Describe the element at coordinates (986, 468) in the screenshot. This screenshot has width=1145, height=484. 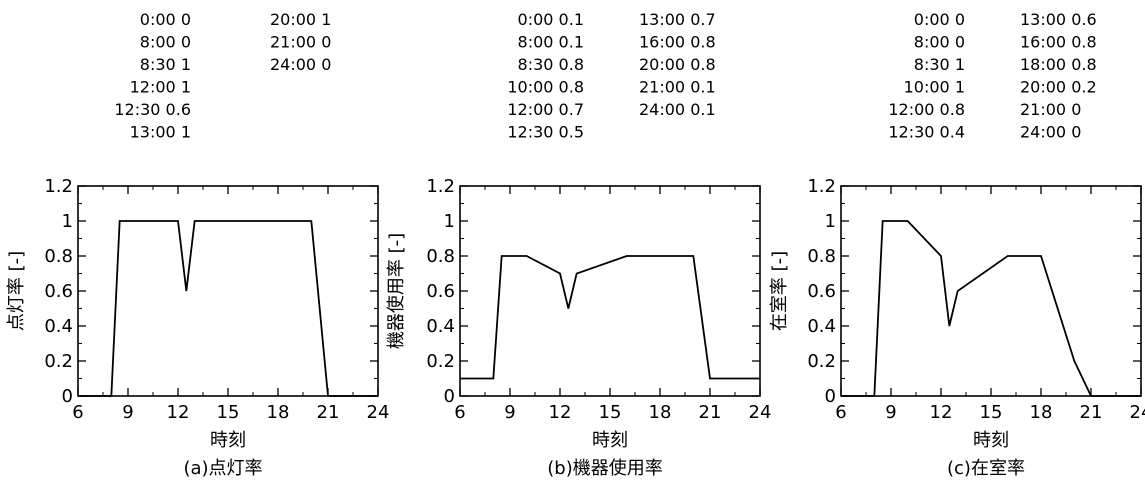
I see `chart-title: (c)在室率` at that location.